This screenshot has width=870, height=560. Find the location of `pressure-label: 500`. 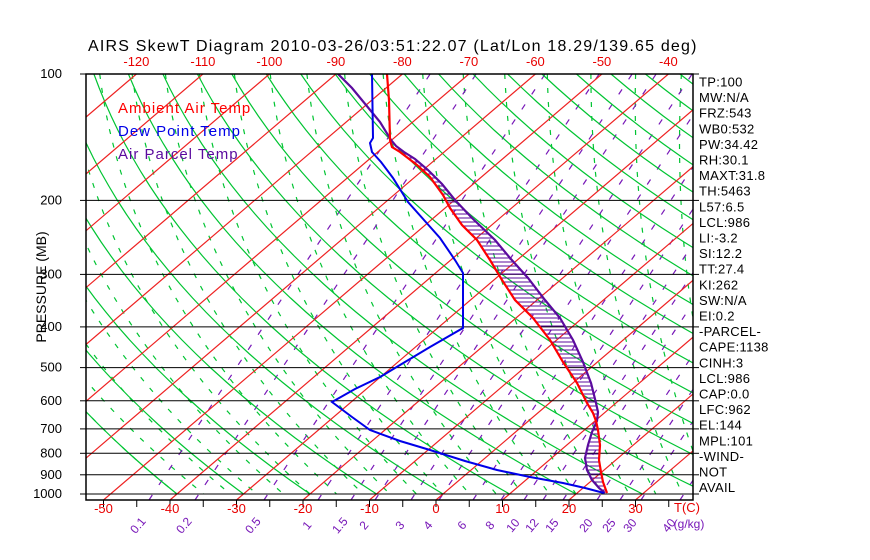

pressure-label: 500 is located at coordinates (51, 367).